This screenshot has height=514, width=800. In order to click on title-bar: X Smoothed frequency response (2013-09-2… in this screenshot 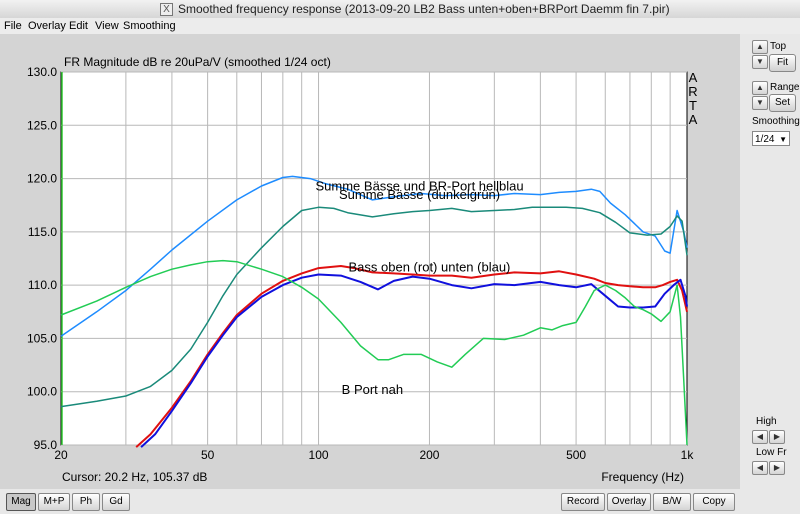, I will do `click(400, 9)`.